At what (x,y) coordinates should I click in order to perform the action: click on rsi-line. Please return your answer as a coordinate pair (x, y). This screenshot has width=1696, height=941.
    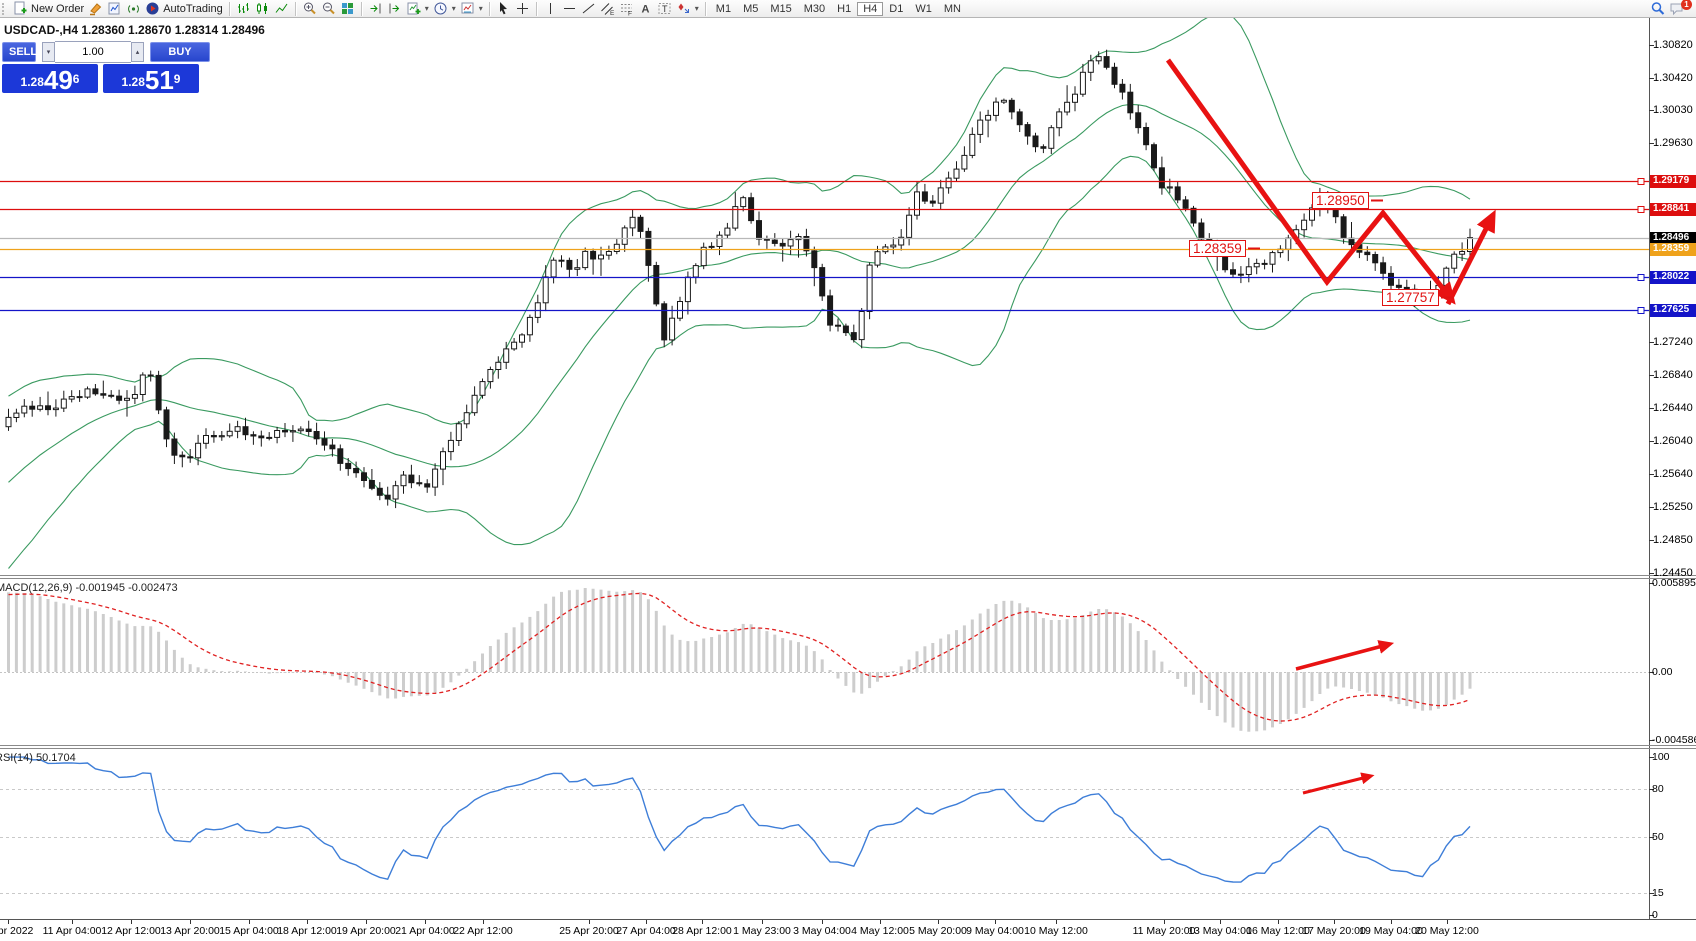
    Looking at the image, I should click on (739, 819).